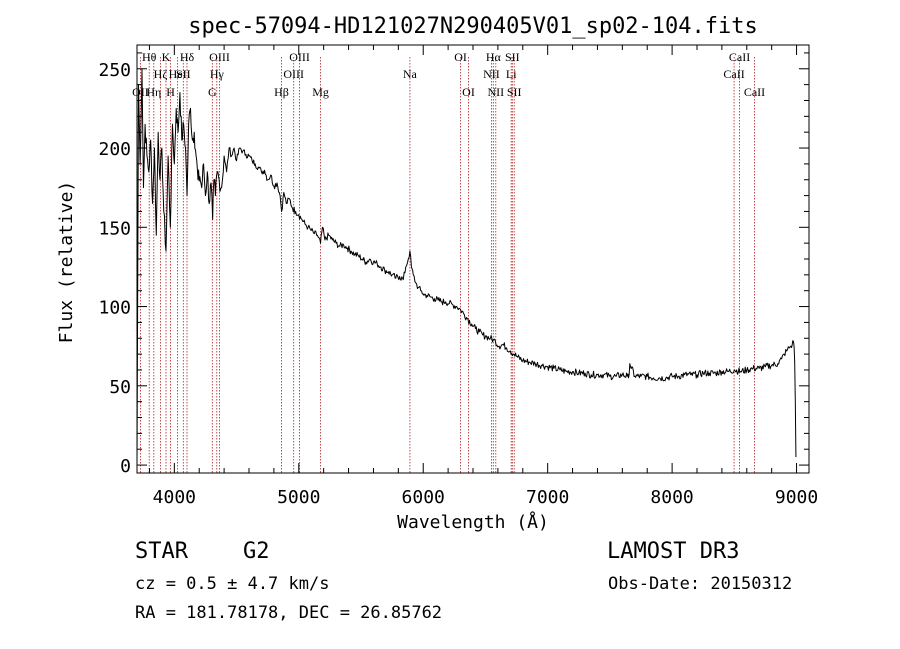 The height and width of the screenshot is (649, 900). Describe the element at coordinates (460, 57) in the screenshot. I see `line-label-17: OI` at that location.